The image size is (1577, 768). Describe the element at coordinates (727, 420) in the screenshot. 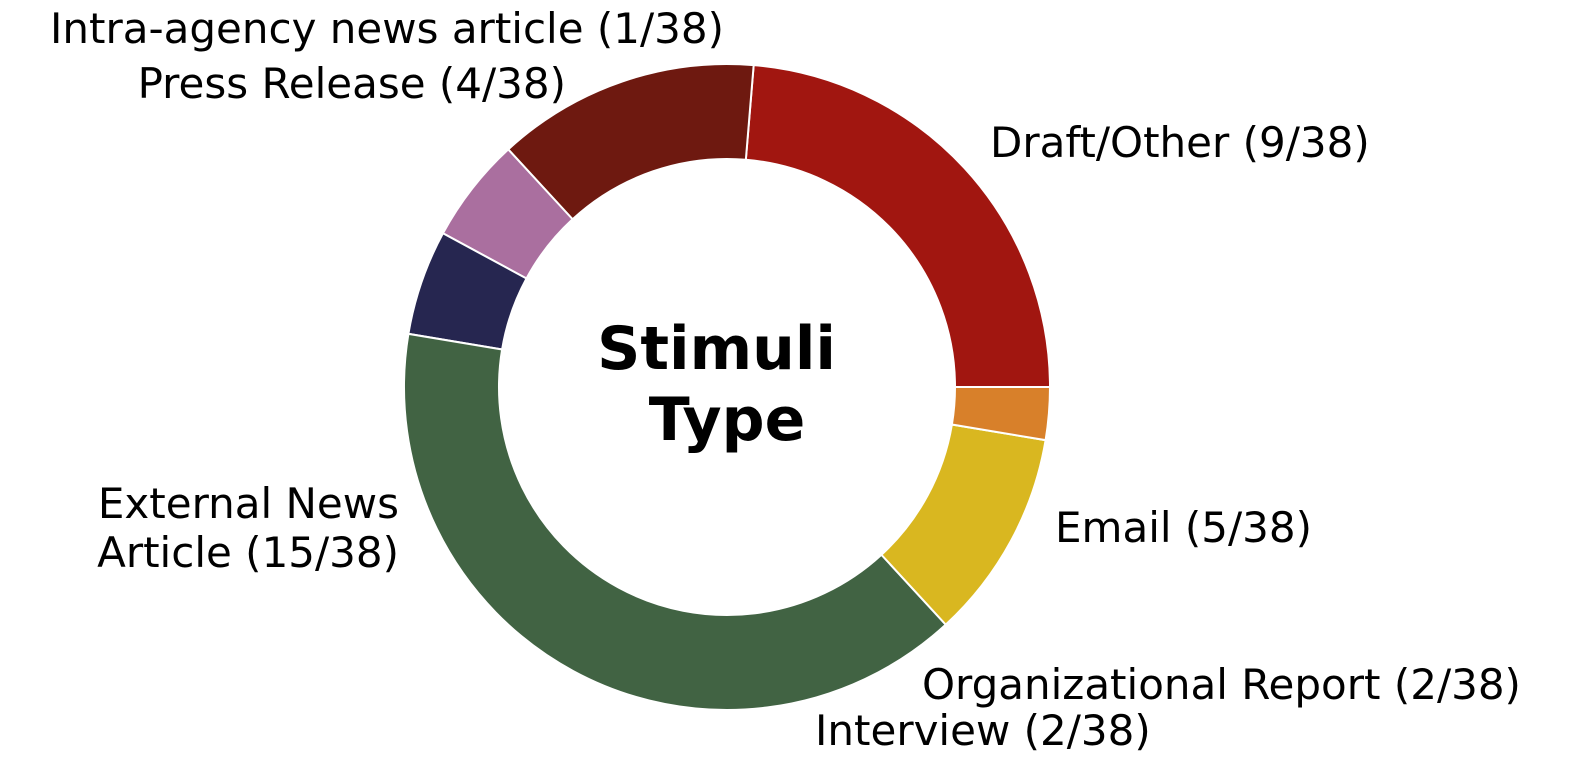

I see `chart-title-line-2: Type` at that location.